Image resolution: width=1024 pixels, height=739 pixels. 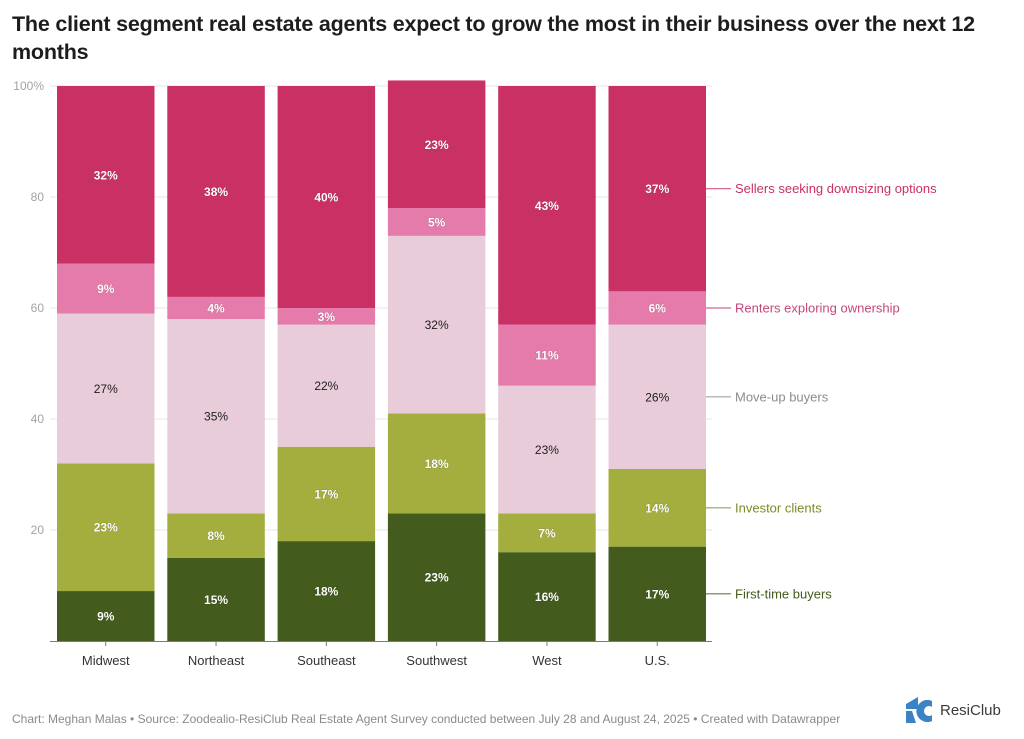 What do you see at coordinates (778, 507) in the screenshot?
I see `legend-label: Investor clients` at bounding box center [778, 507].